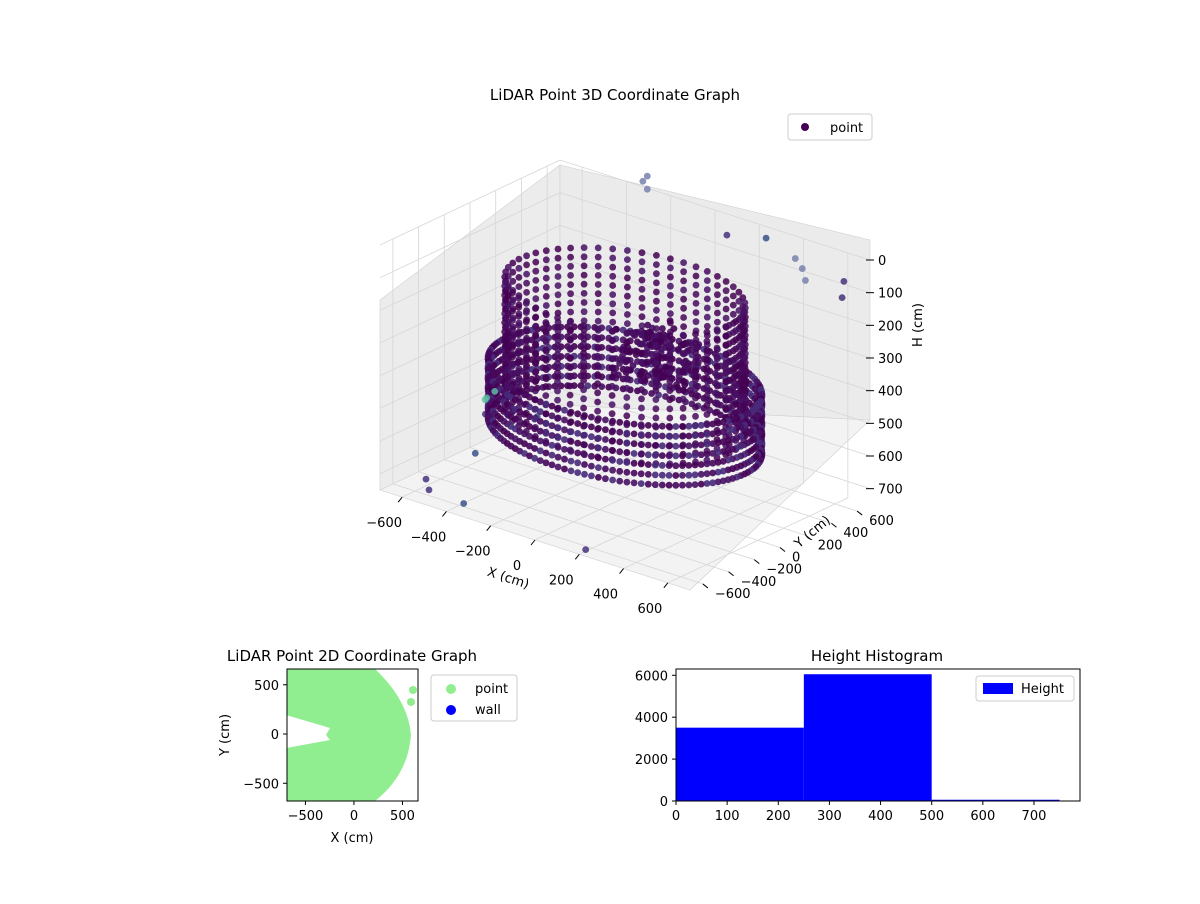 This screenshot has width=1200, height=904. What do you see at coordinates (508, 579) in the screenshot?
I see `x-axis-label-3d: X (cm)` at bounding box center [508, 579].